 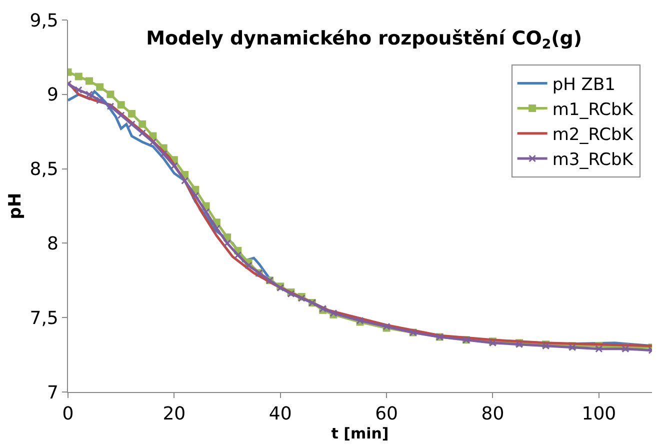 What do you see at coordinates (593, 135) in the screenshot?
I see `legend-label: m2_RCbK` at bounding box center [593, 135].